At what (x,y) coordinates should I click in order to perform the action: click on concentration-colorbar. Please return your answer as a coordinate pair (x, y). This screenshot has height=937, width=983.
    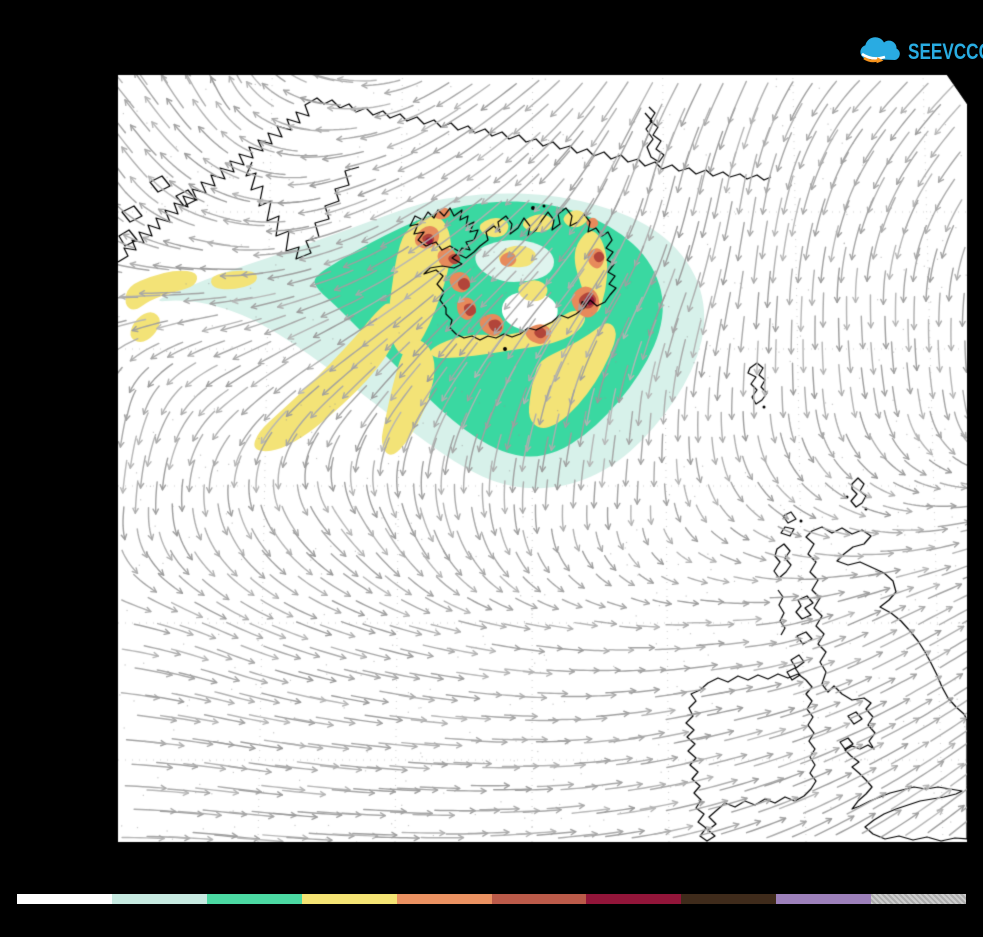
    Looking at the image, I should click on (492, 899).